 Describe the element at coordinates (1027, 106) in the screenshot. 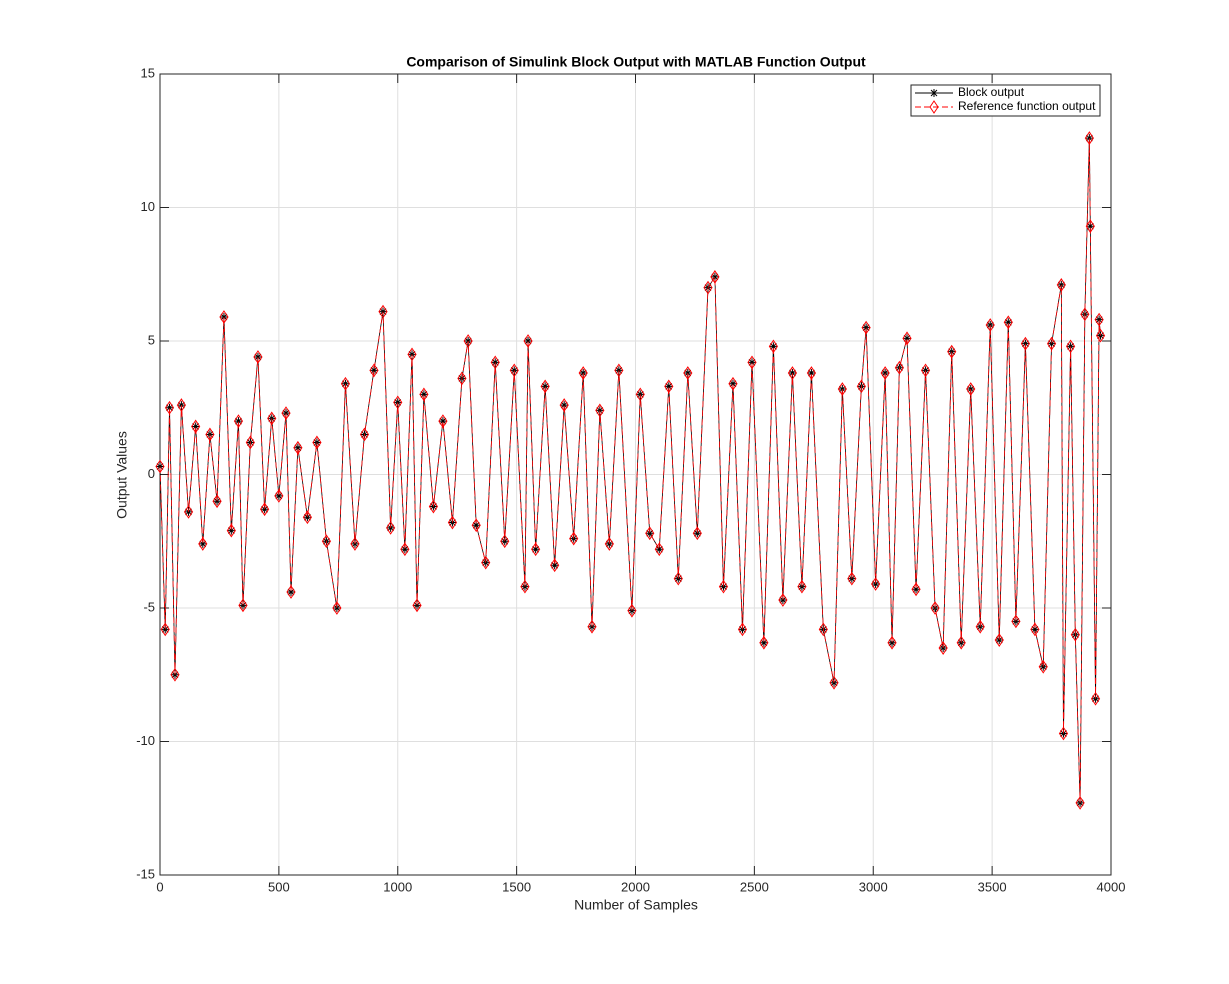

I see `legend-label: Reference function output` at that location.